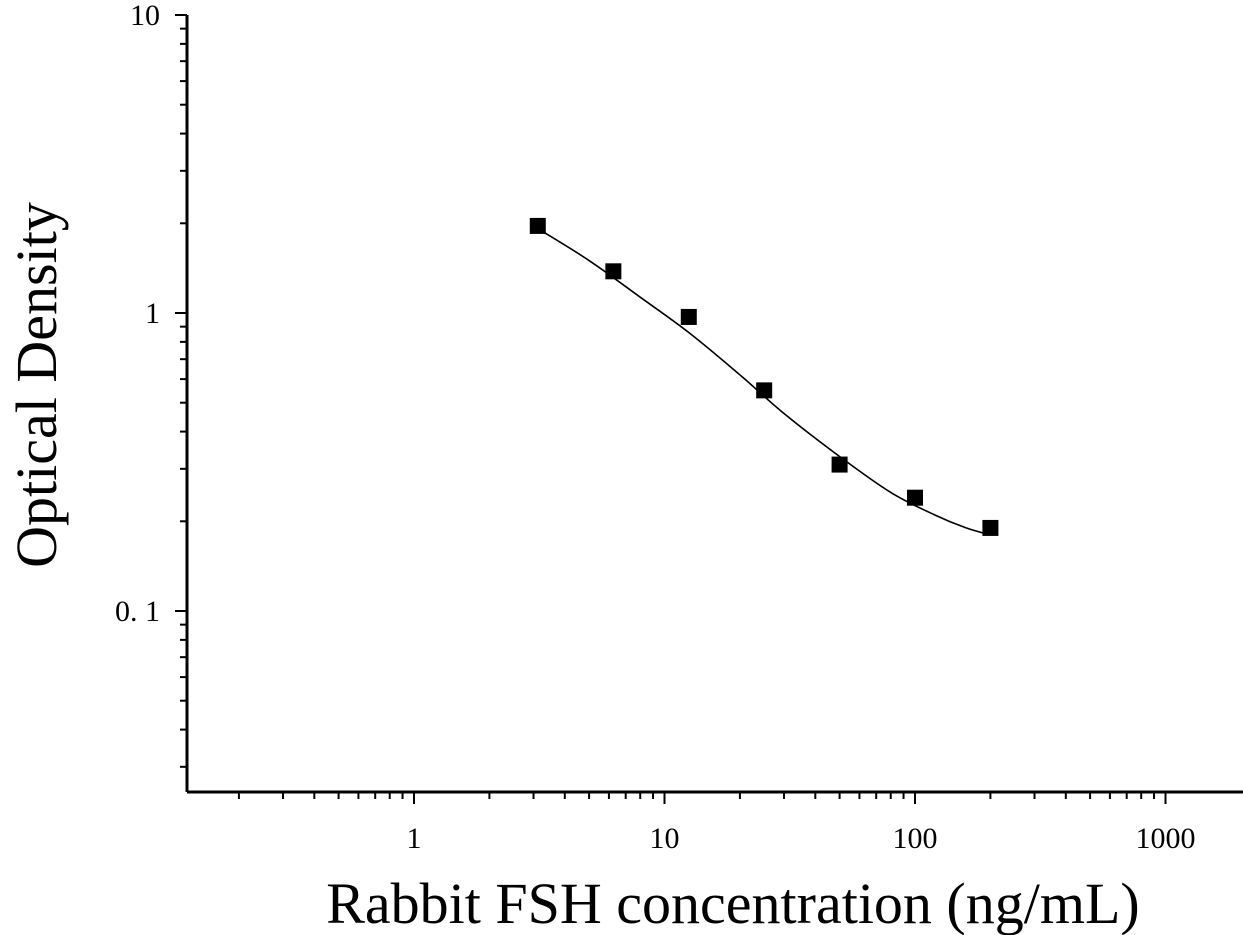  What do you see at coordinates (915, 838) in the screenshot?
I see `x-tick-label: 100` at bounding box center [915, 838].